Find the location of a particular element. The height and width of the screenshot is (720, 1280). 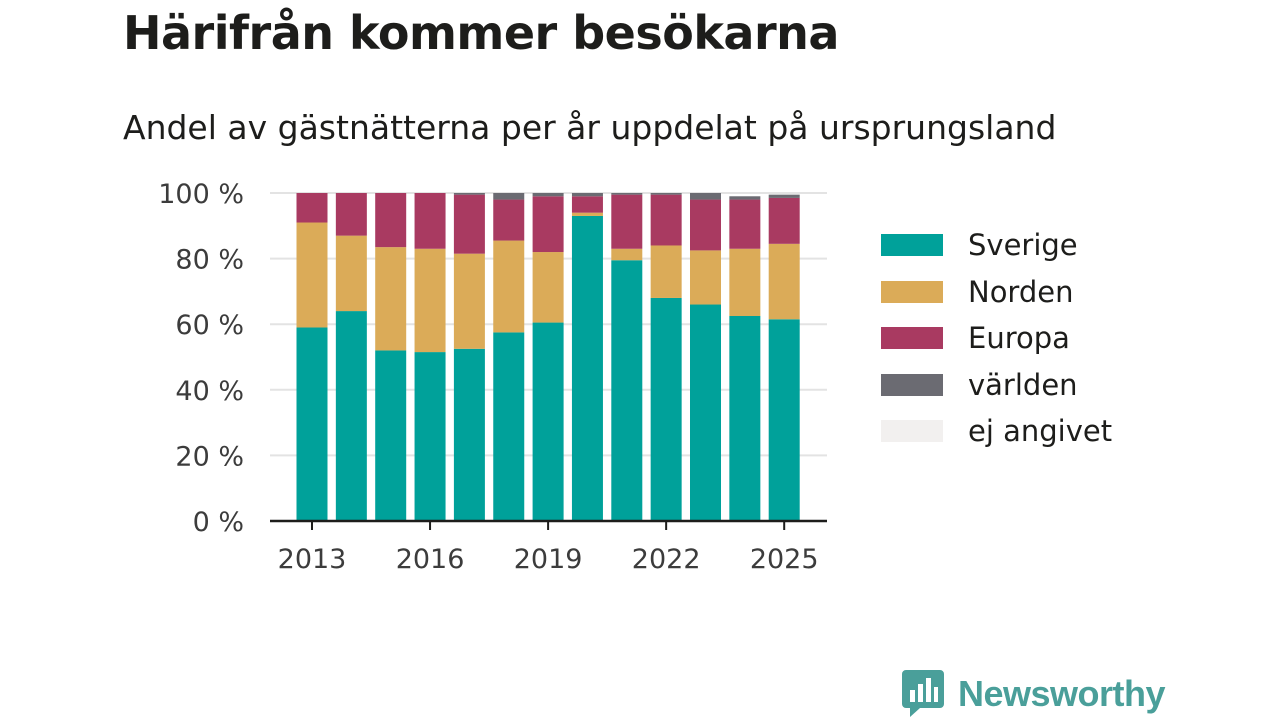

x-tick-label: 2016 is located at coordinates (430, 559).